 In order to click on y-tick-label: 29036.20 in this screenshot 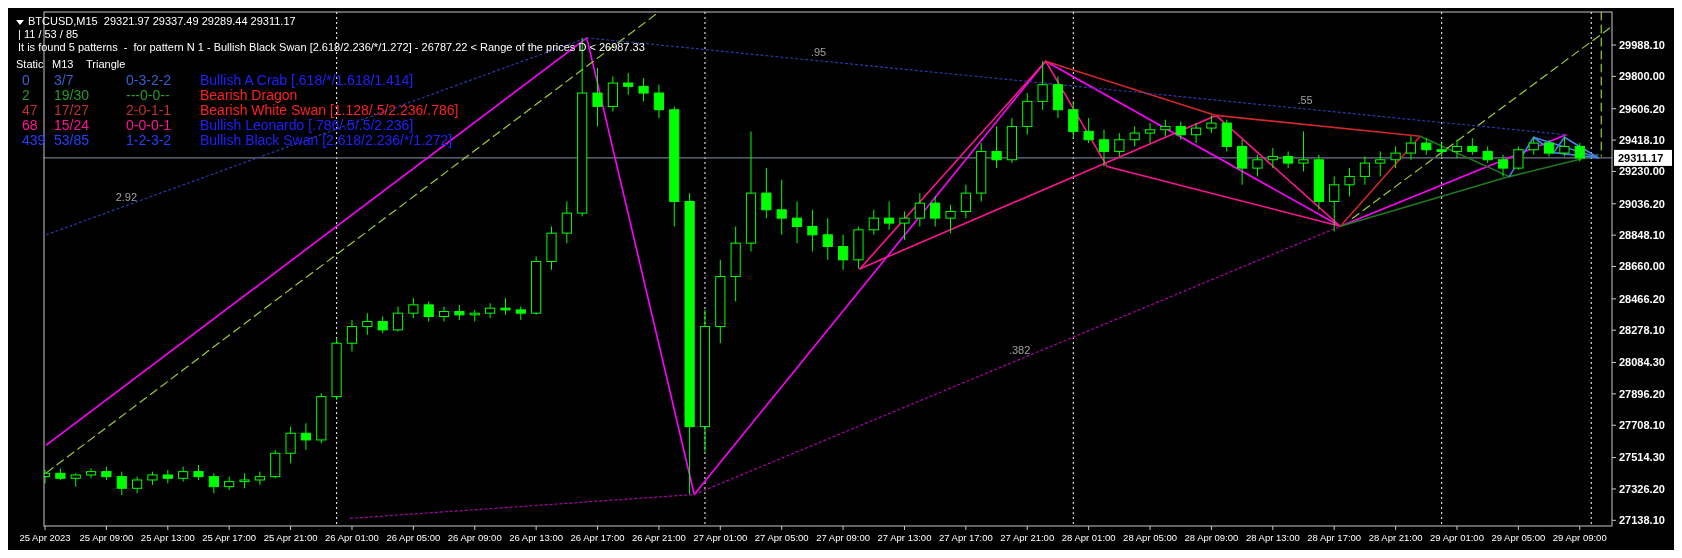, I will do `click(1642, 203)`.